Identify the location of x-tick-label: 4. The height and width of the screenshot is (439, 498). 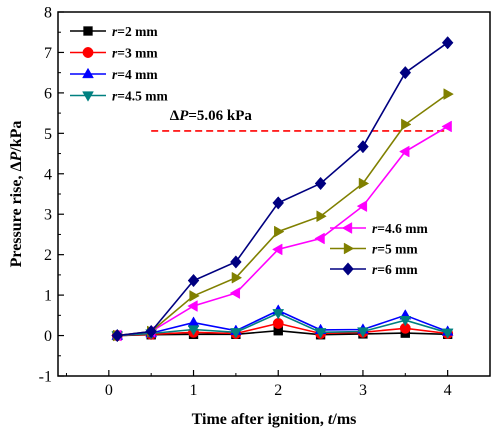
(448, 390).